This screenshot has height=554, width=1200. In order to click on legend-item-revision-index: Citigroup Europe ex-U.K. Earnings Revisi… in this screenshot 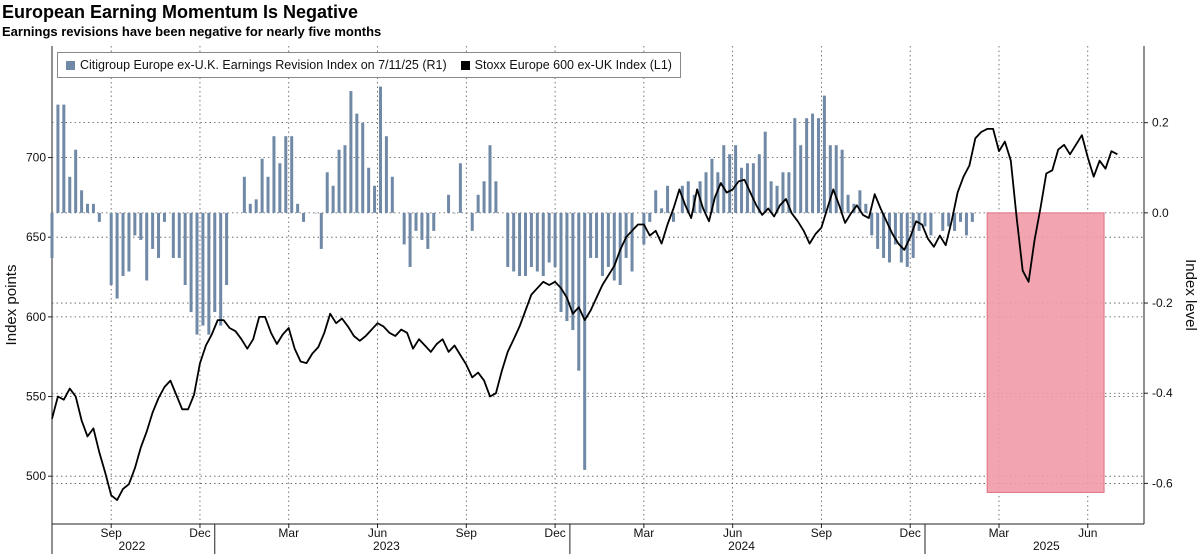, I will do `click(256, 65)`.